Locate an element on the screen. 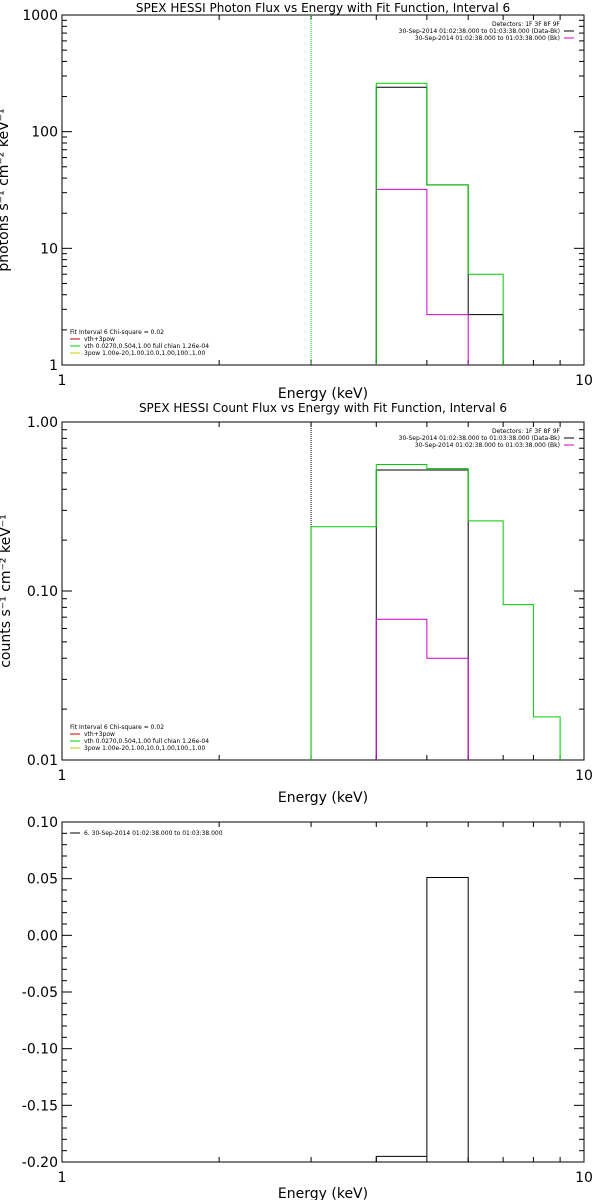 The height and width of the screenshot is (1200, 600). y-tick-label: -0.10 is located at coordinates (40, 1050).